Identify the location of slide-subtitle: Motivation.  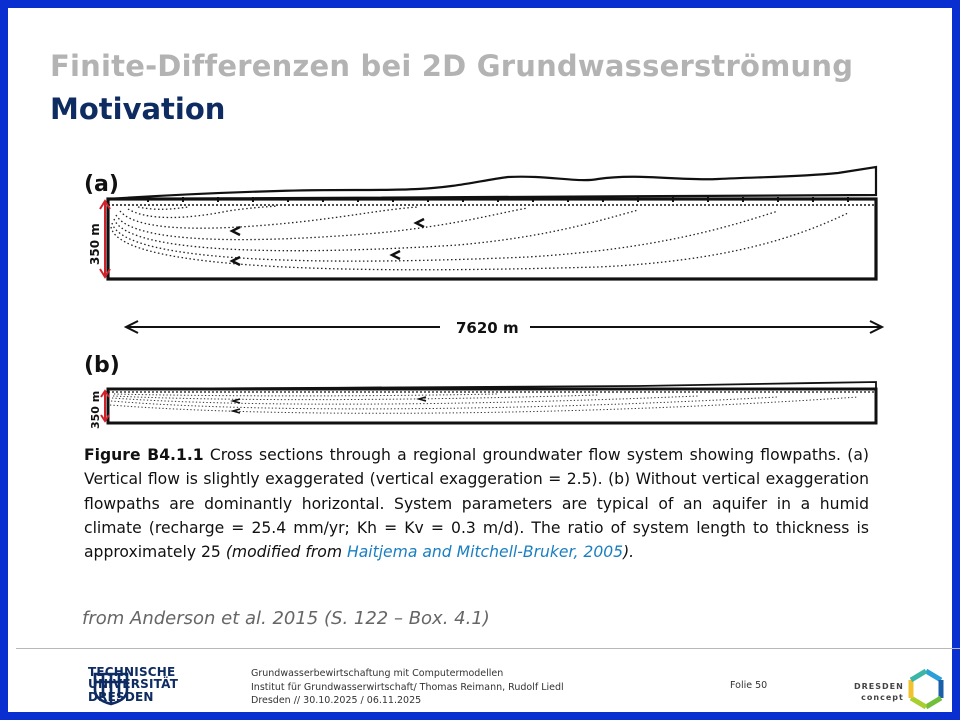
(138, 109).